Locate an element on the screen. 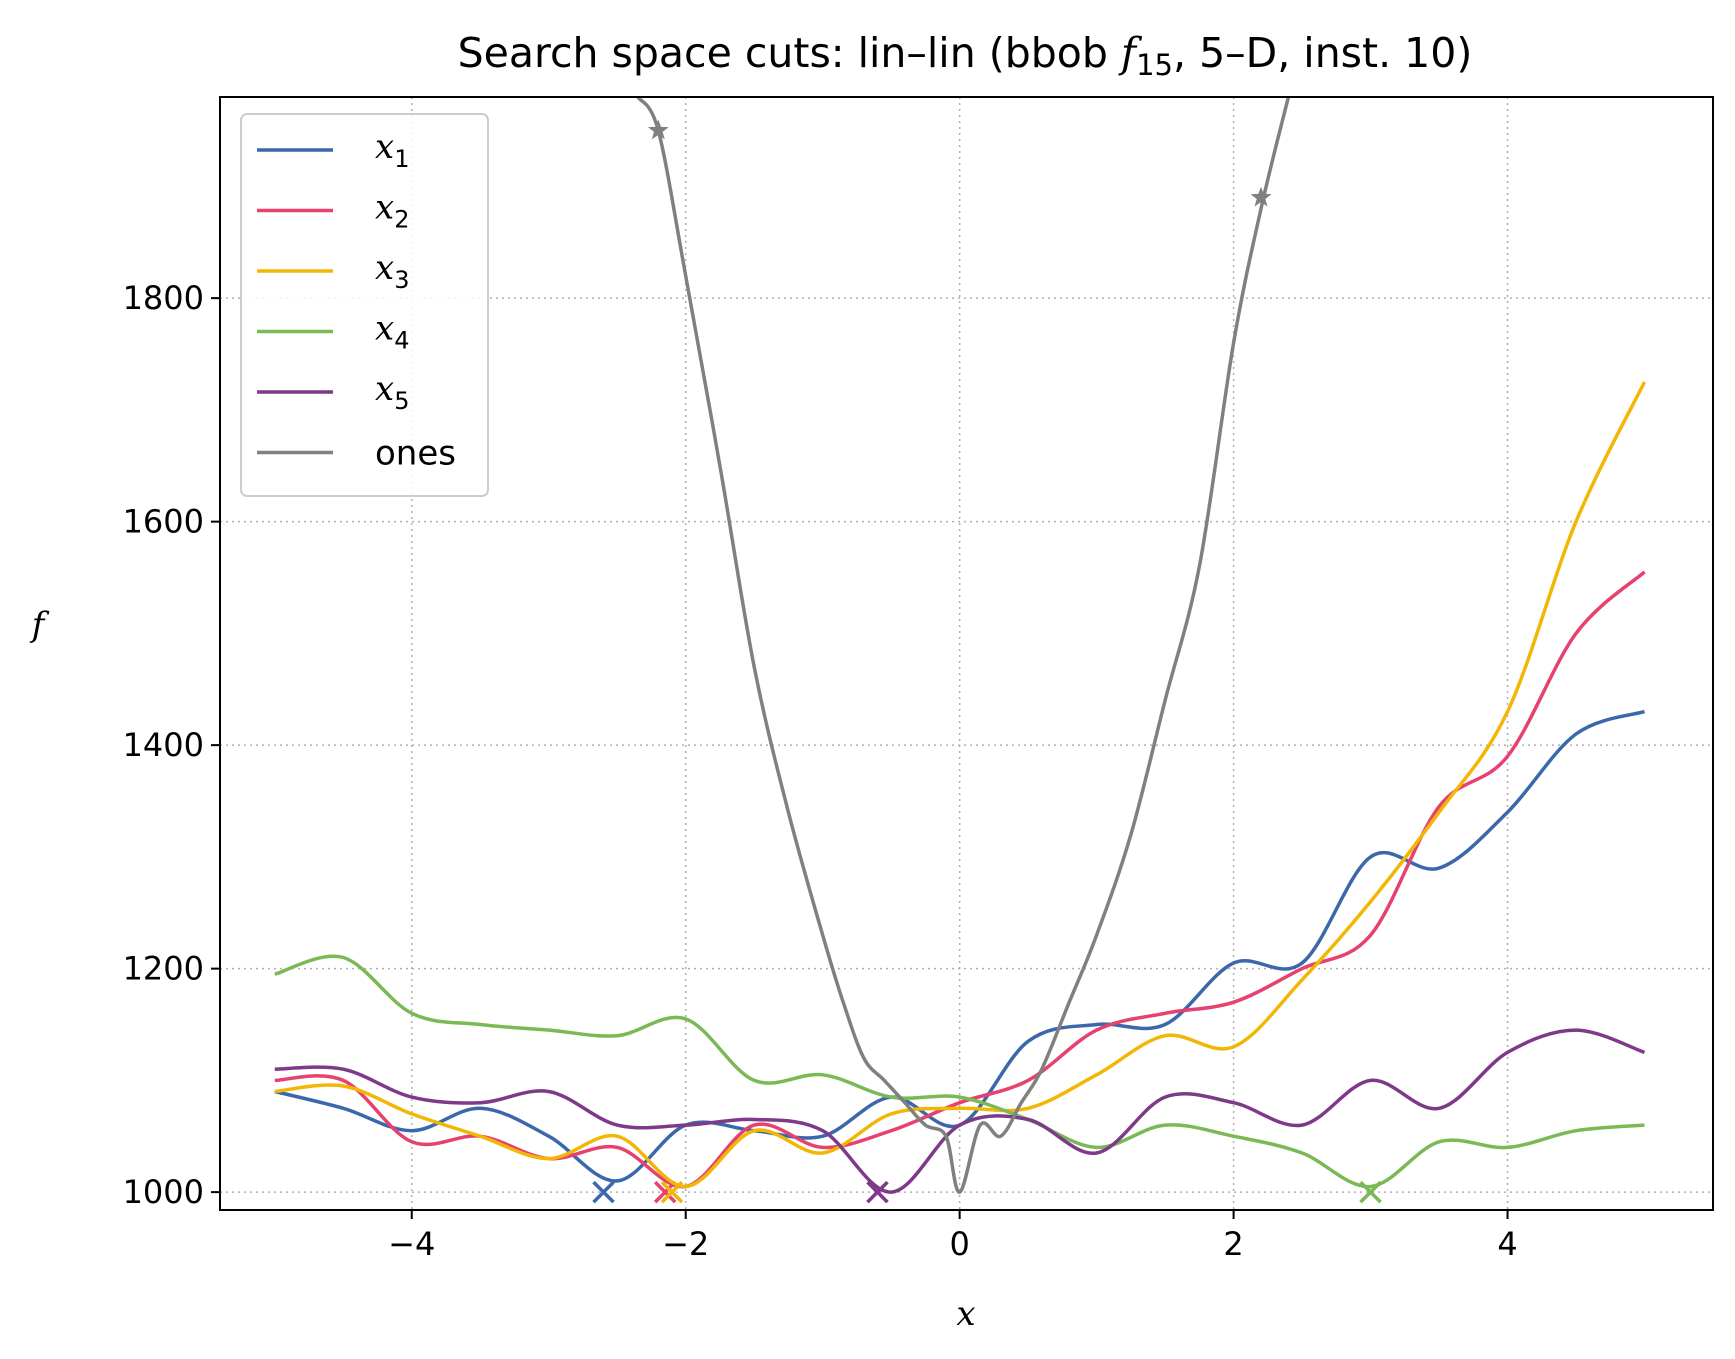 The width and height of the screenshot is (1735, 1359). y-axis-label: f is located at coordinates (39, 625).